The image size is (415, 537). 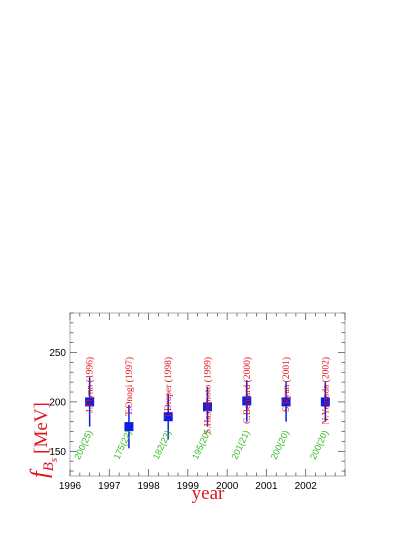 What do you see at coordinates (325, 391) in the screenshot?
I see `author-label: N.Yamada (2002)` at bounding box center [325, 391].